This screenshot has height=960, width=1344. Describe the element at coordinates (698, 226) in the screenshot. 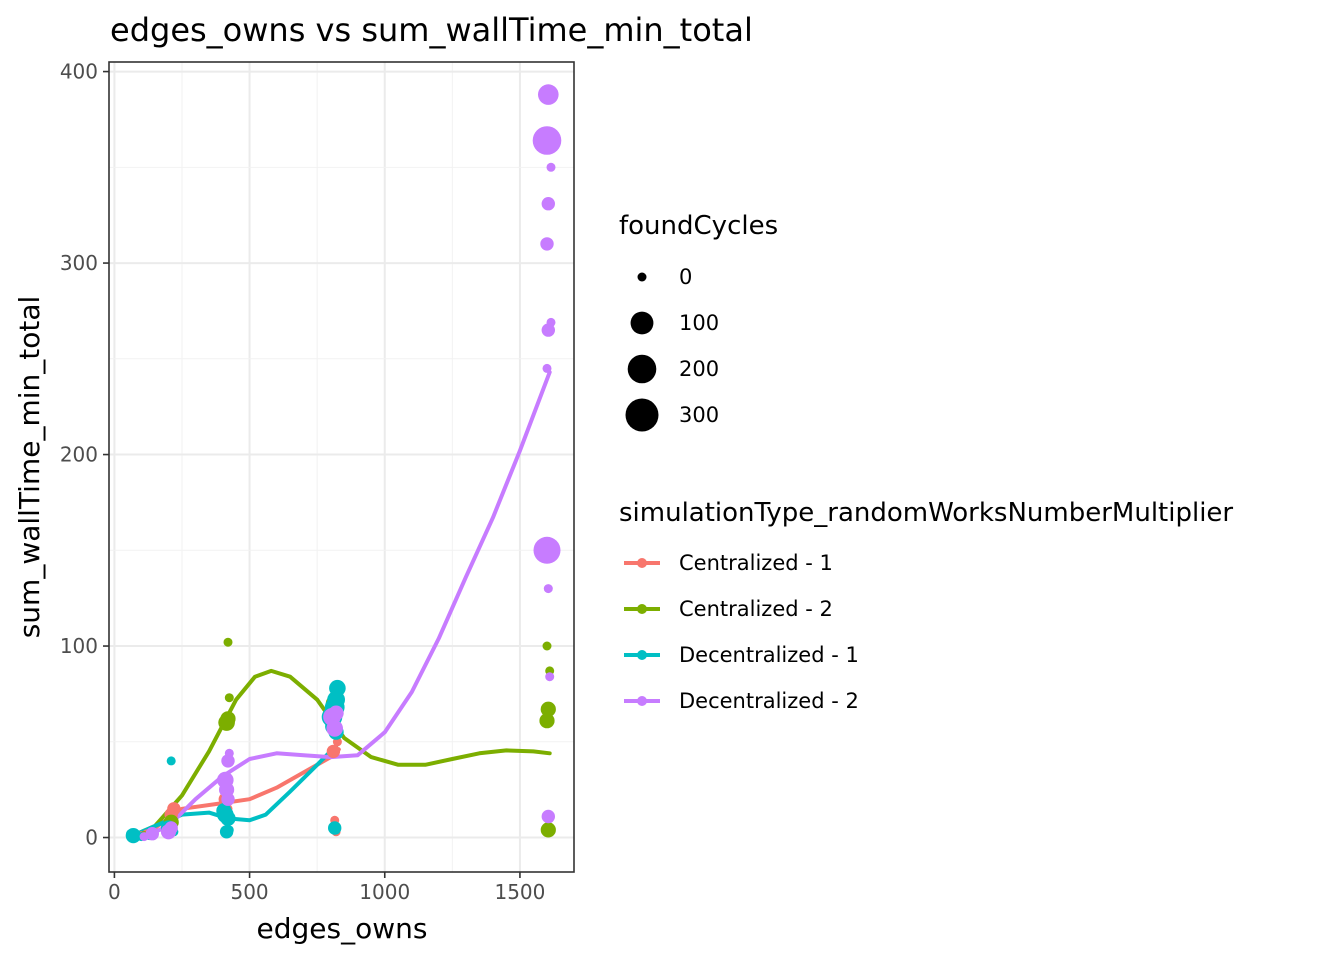

I see `size-legend-title: foundCycles` at that location.